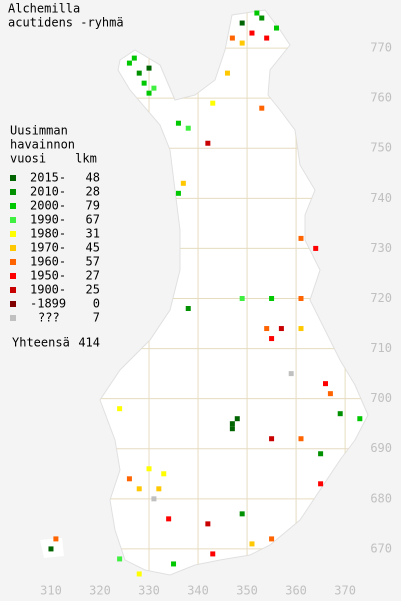 Image resolution: width=401 pixels, height=601 pixels. What do you see at coordinates (381, 48) in the screenshot?
I see `y-tick-label: 770` at bounding box center [381, 48].